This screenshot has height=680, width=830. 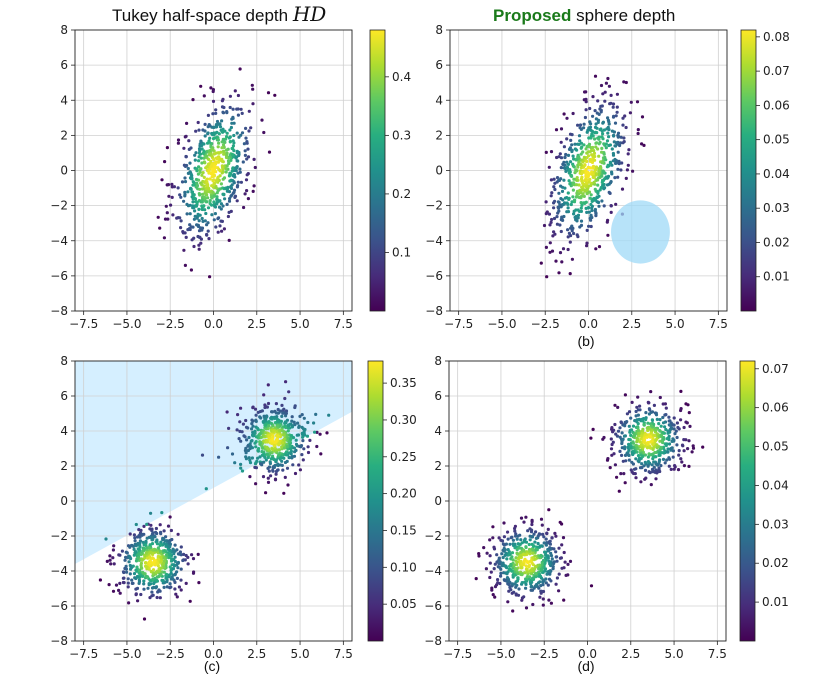 What do you see at coordinates (309, 14) in the screenshot?
I see `panel-a-title-math: HD` at bounding box center [309, 14].